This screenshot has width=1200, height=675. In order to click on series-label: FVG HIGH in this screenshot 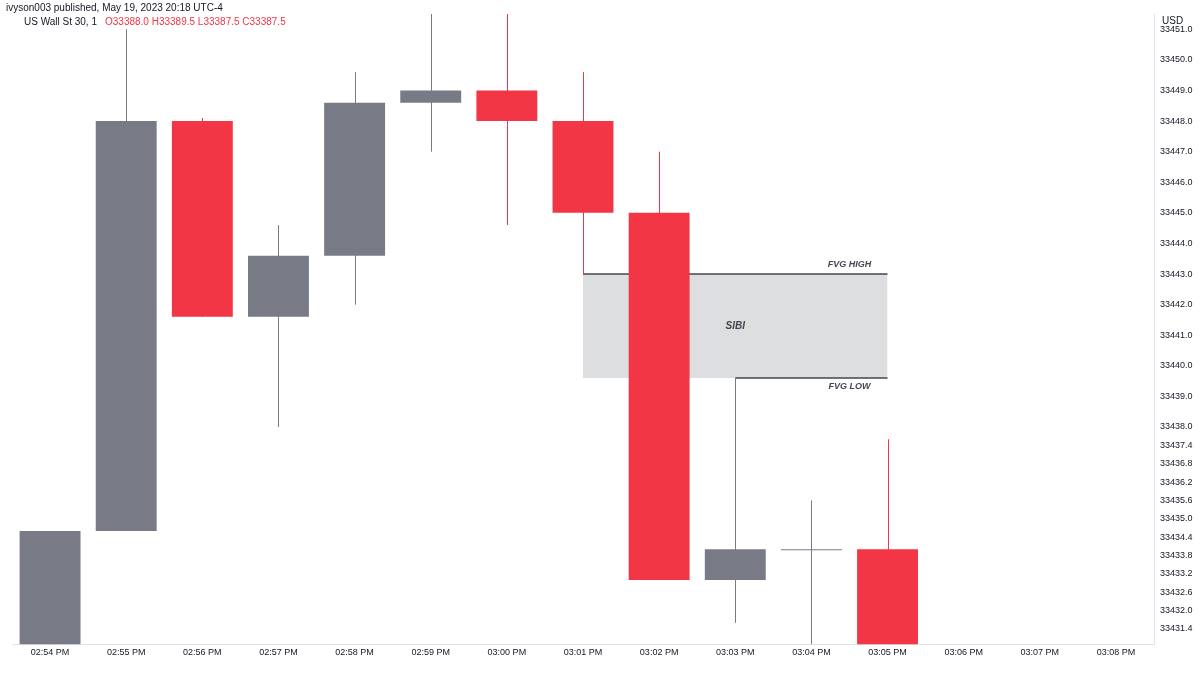, I will do `click(849, 263)`.